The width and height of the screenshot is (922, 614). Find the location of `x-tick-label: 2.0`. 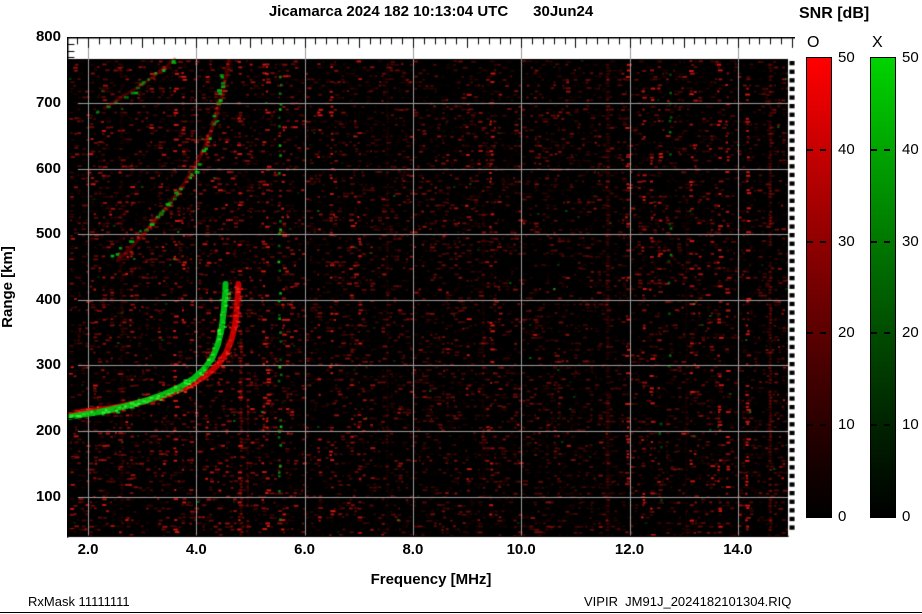

x-tick-label: 2.0 is located at coordinates (88, 549).